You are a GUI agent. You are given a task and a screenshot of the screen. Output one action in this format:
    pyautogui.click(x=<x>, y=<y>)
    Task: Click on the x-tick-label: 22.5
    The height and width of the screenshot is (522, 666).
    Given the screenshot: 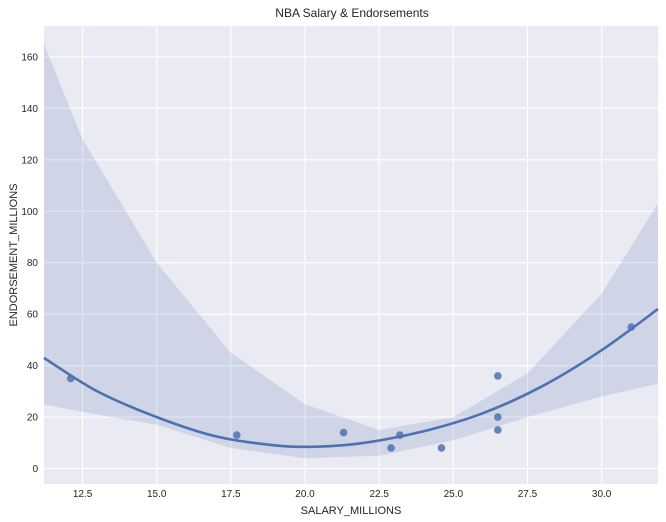 What is the action you would take?
    pyautogui.click(x=379, y=494)
    